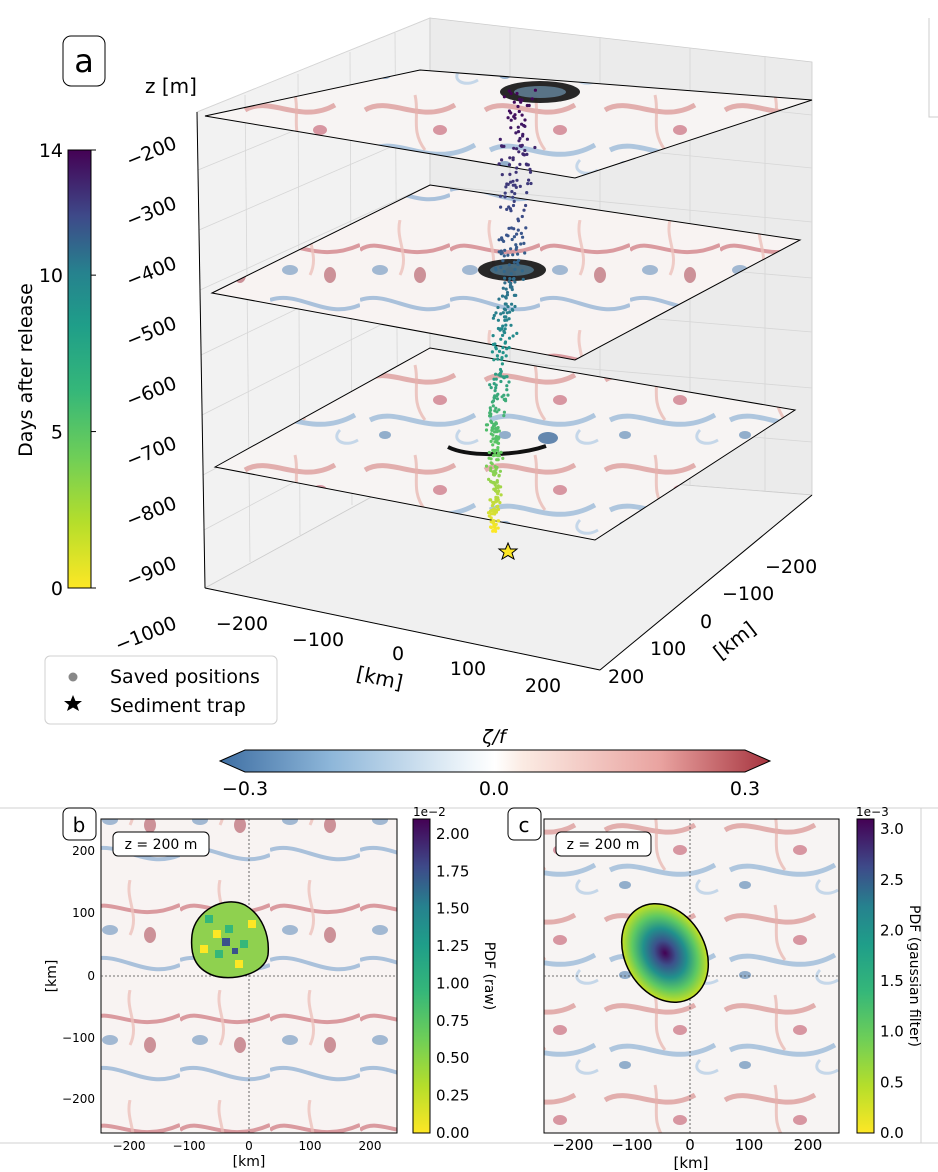  Describe the element at coordinates (892, 1133) in the screenshot. I see `panel-c-colorbar-tick-label: 0.0` at that location.